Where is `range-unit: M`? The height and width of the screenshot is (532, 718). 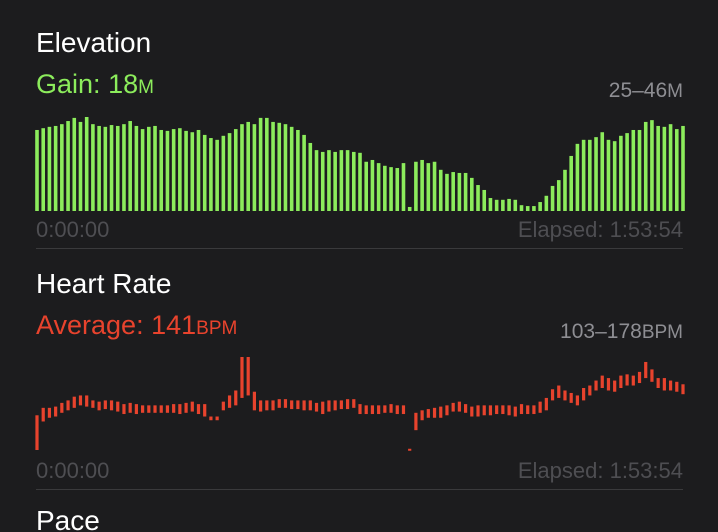
range-unit: M is located at coordinates (675, 91).